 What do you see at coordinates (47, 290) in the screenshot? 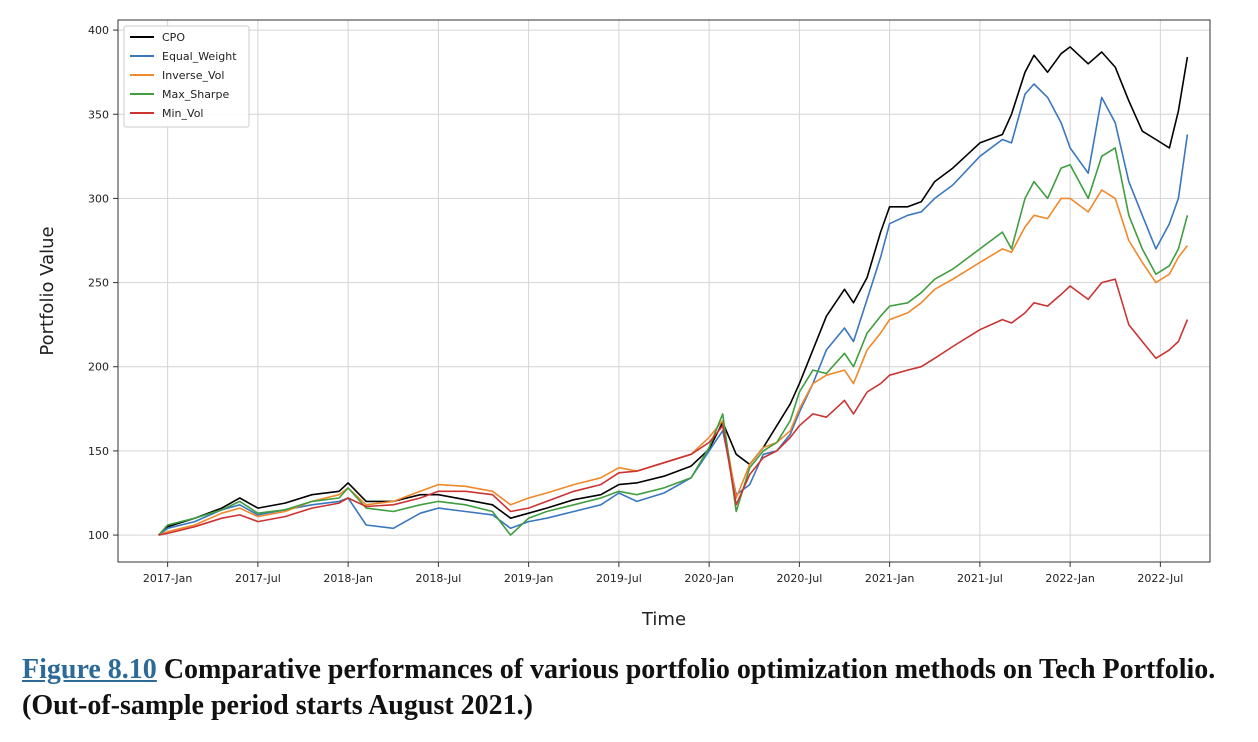
I see `y-axis-title: Portfolio Value` at bounding box center [47, 290].